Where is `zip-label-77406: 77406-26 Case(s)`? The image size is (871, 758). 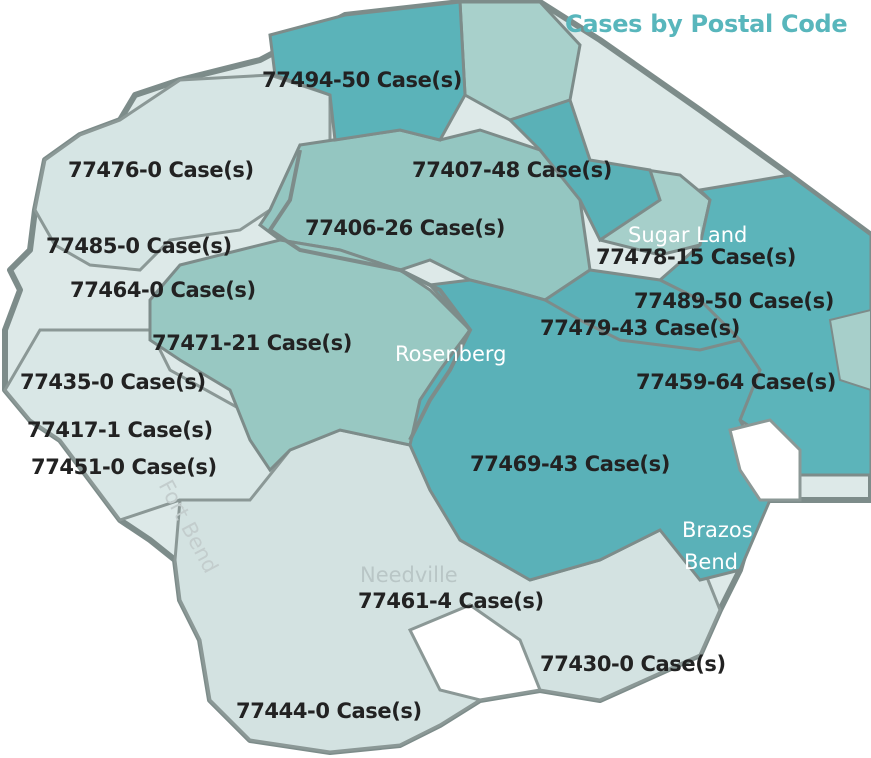
zip-label-77406: 77406-26 Case(s) is located at coordinates (405, 228).